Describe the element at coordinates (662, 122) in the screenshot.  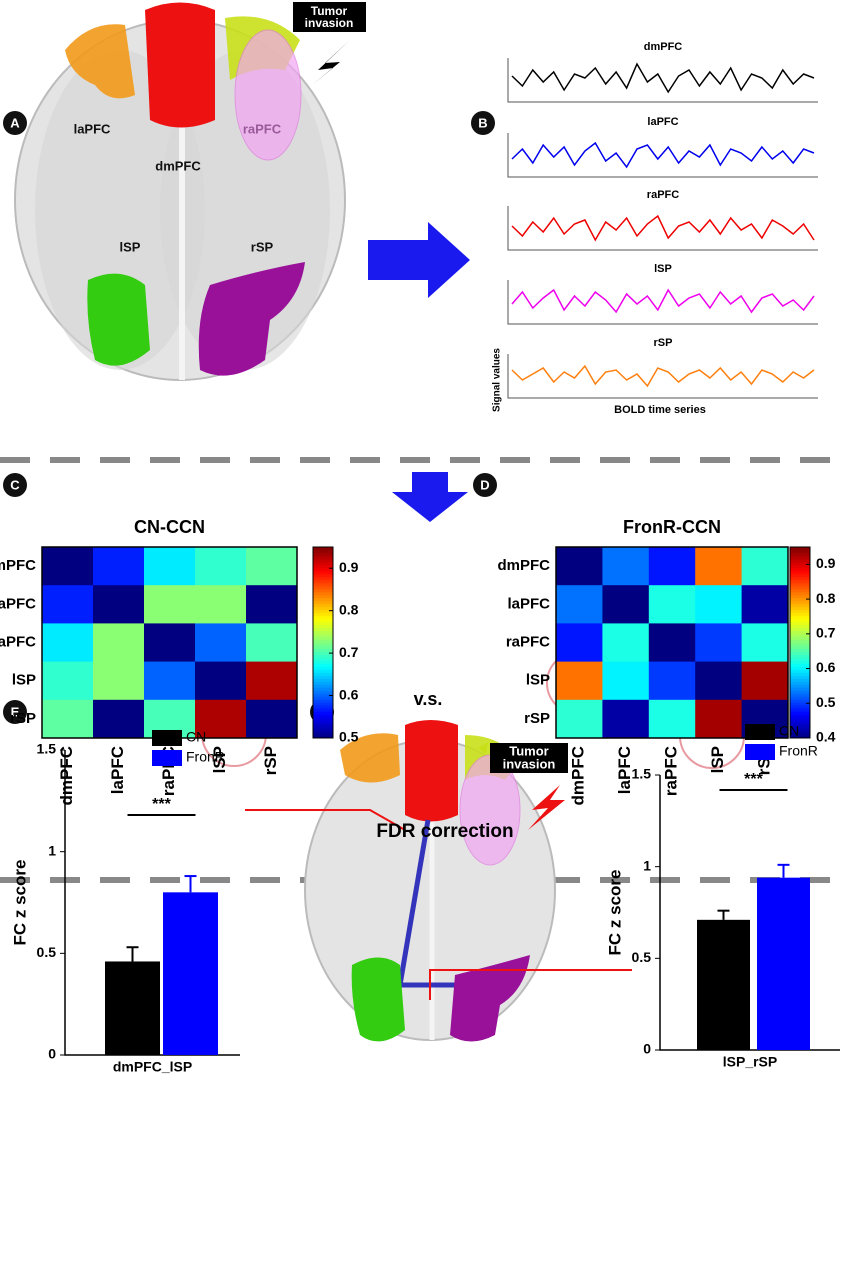
I see `series-title: laPFC` at that location.